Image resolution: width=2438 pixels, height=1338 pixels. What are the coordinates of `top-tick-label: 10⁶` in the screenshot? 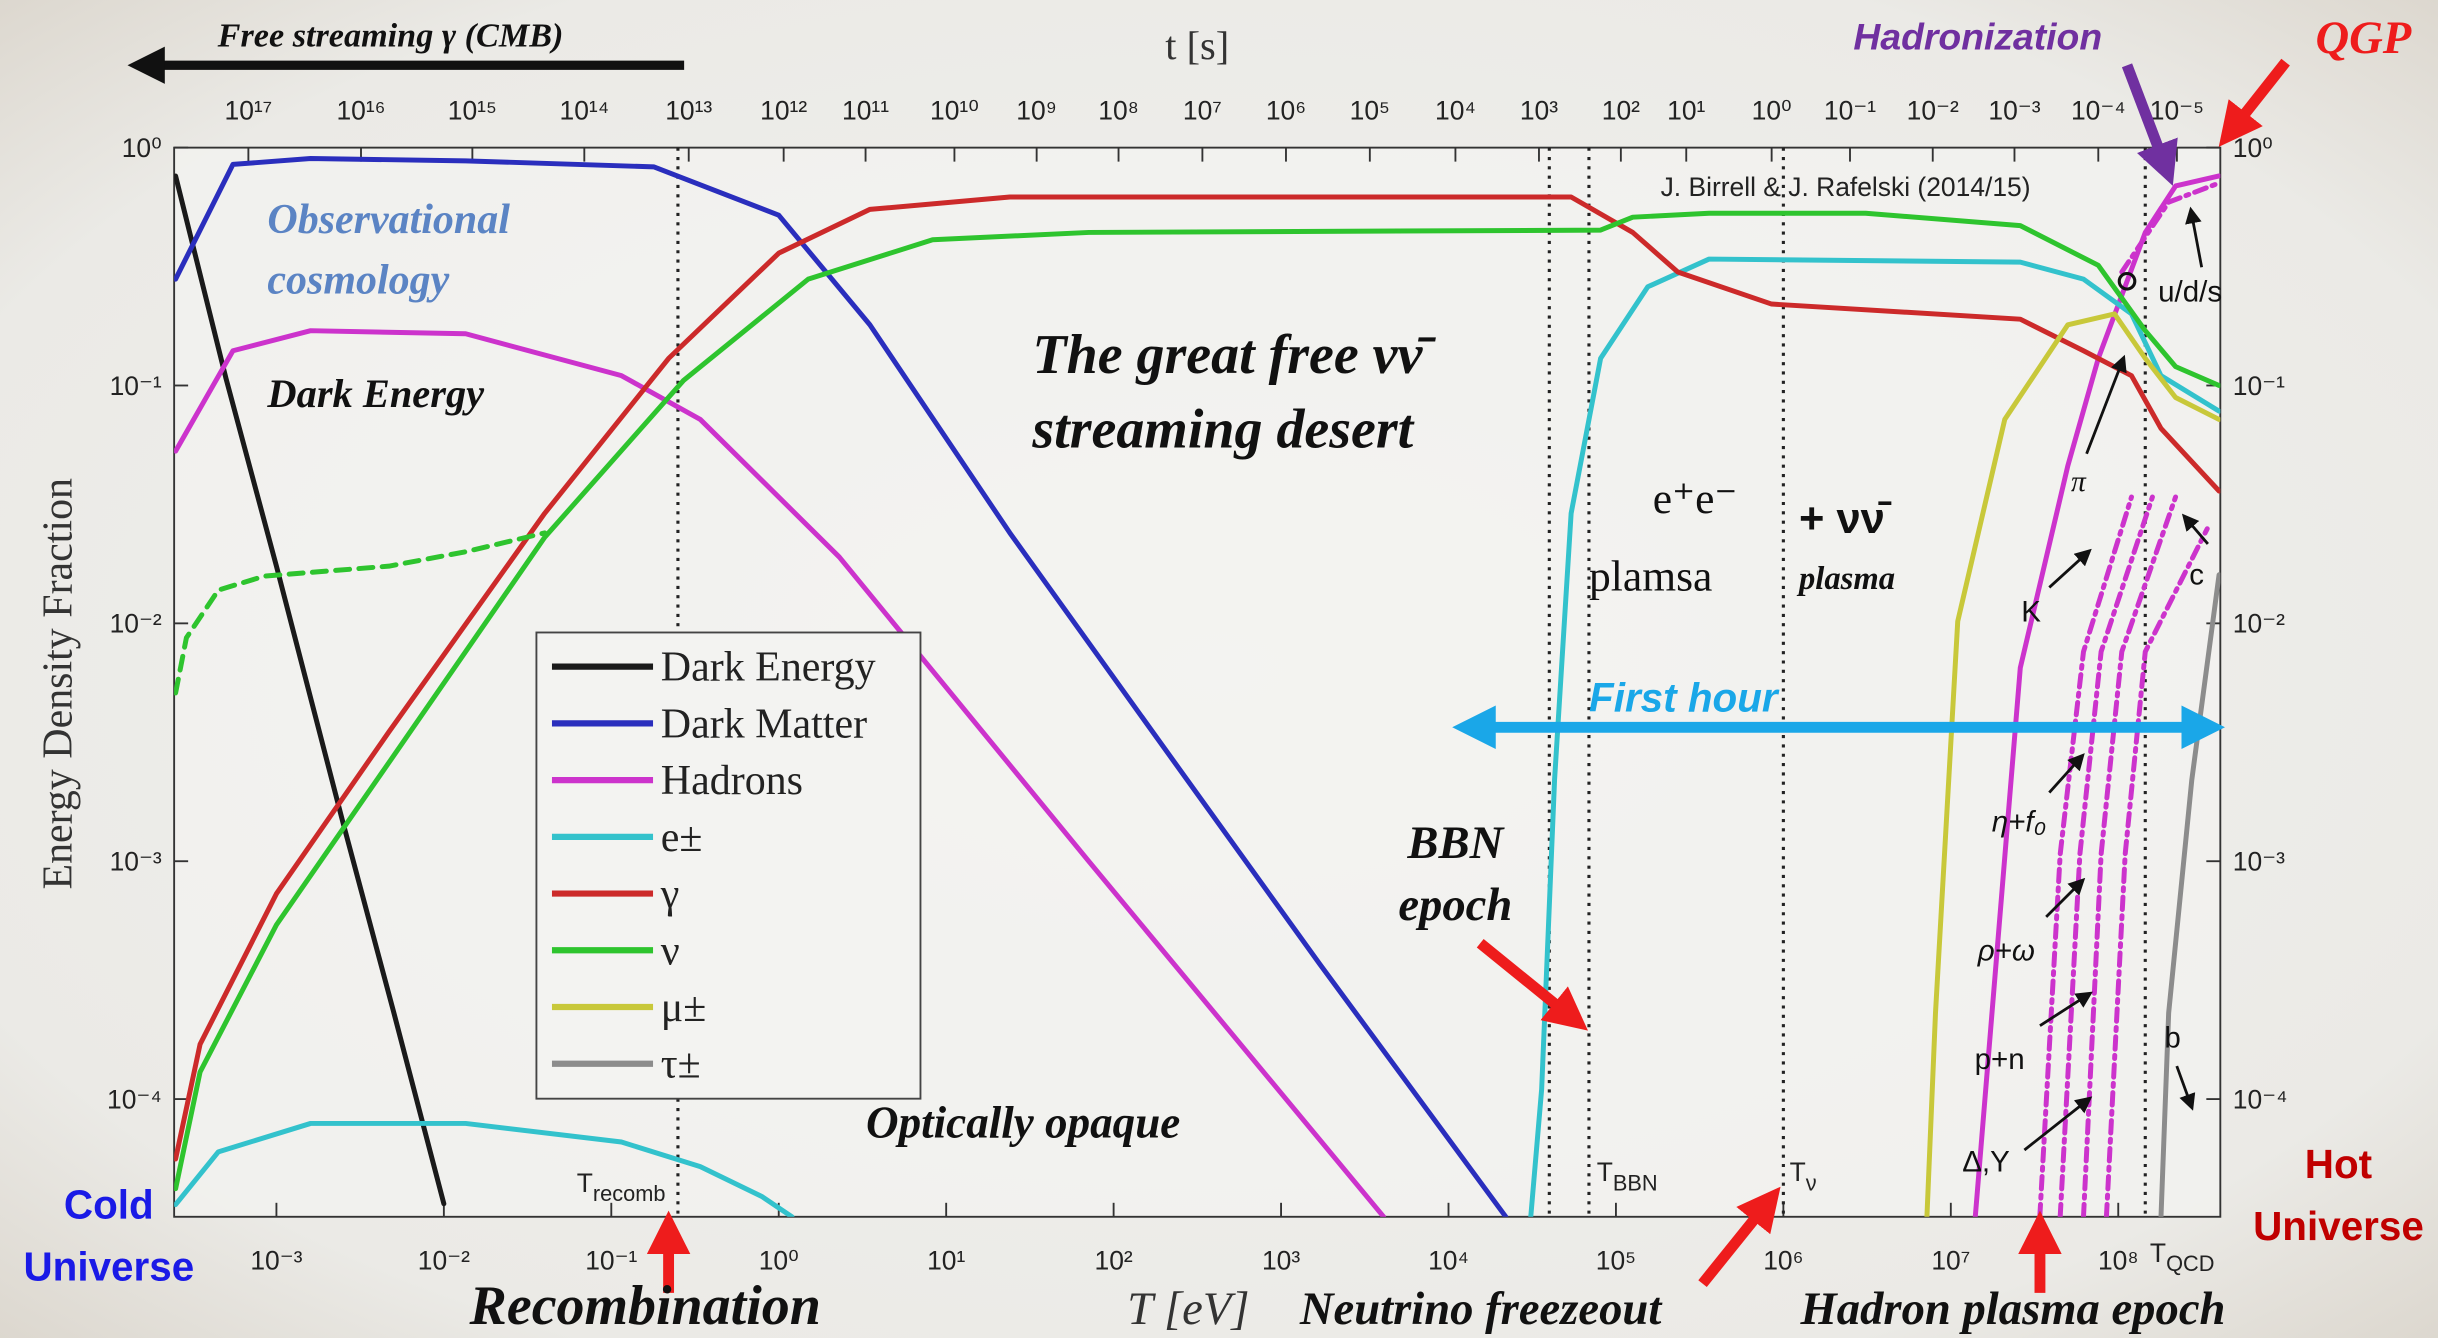 It's located at (1286, 111).